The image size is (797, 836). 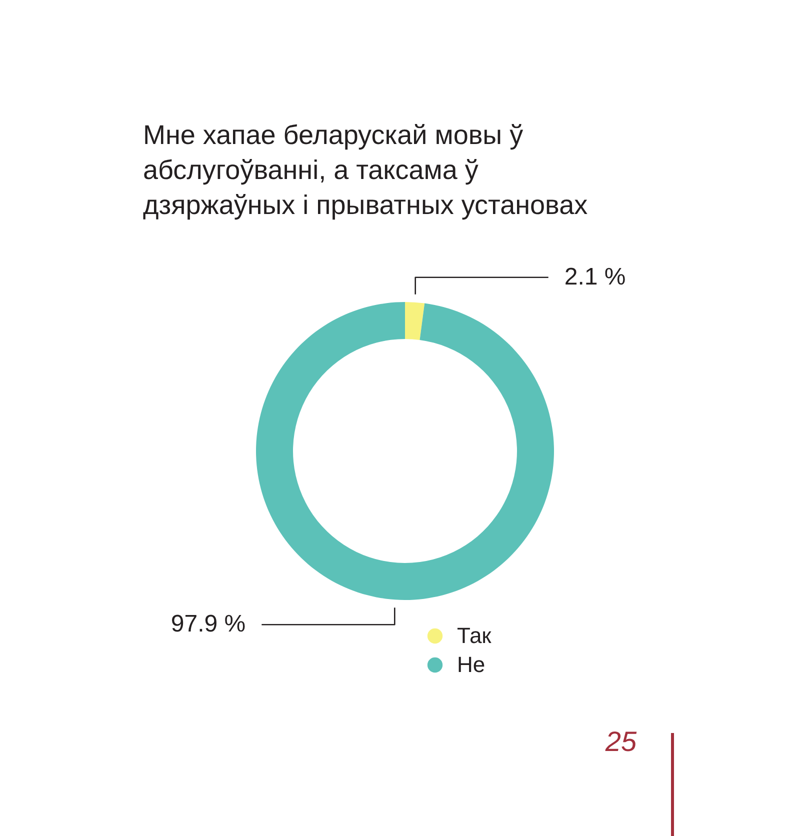 I want to click on legend-label: Не, so click(x=471, y=664).